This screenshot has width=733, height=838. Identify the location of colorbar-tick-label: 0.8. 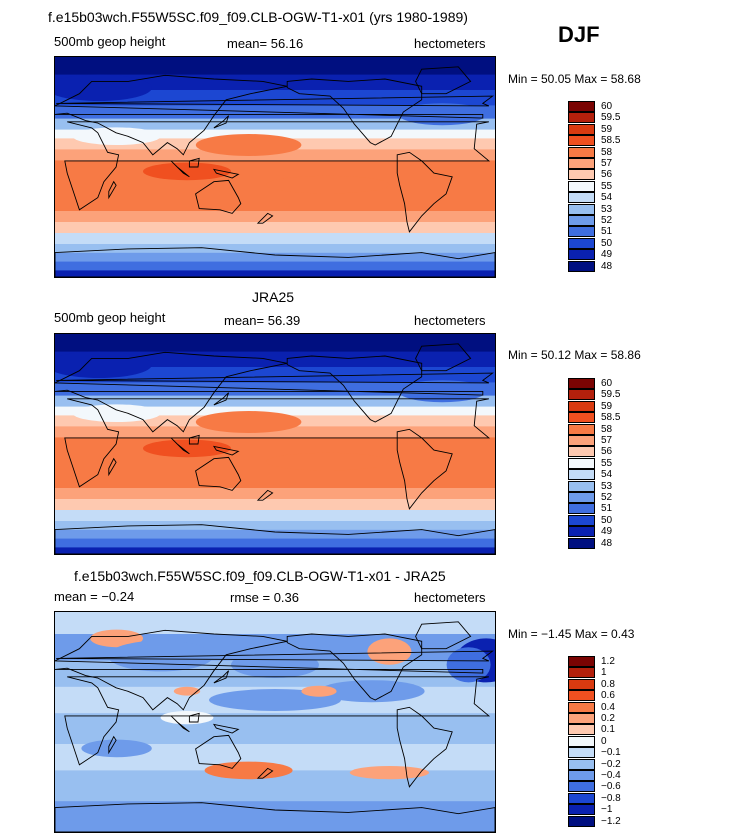
(608, 684).